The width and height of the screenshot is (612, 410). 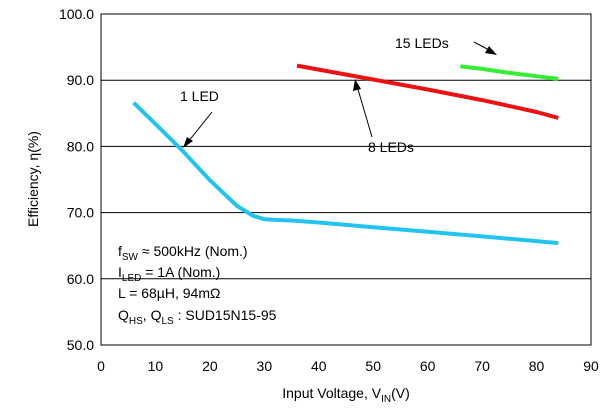 I want to click on y-axis-title: Efficiency, η(%), so click(x=33, y=179).